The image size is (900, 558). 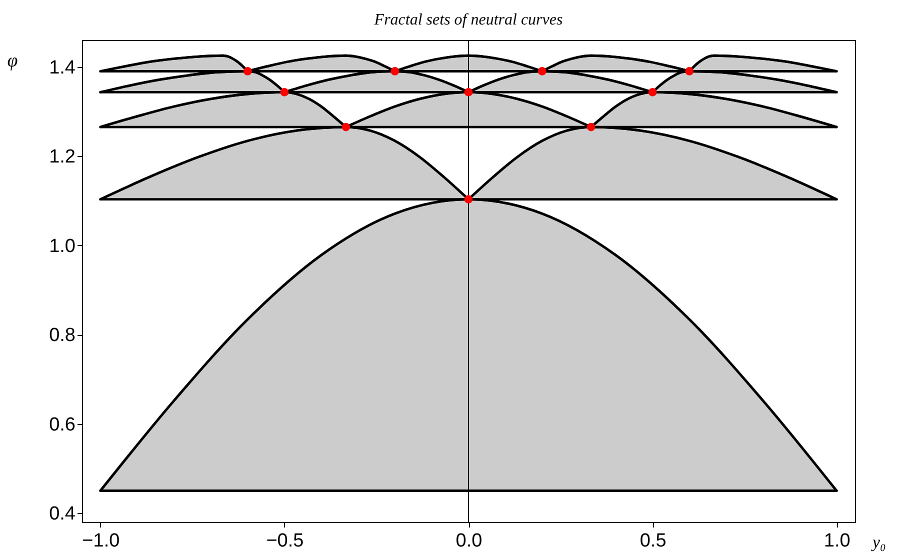 What do you see at coordinates (468, 20) in the screenshot?
I see `chart-title: Fractal sets of neutral curves` at bounding box center [468, 20].